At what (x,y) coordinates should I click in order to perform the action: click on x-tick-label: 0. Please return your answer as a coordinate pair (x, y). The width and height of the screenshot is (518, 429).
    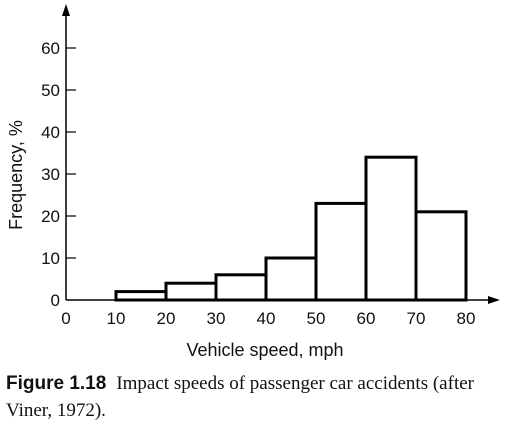
    Looking at the image, I should click on (65, 318).